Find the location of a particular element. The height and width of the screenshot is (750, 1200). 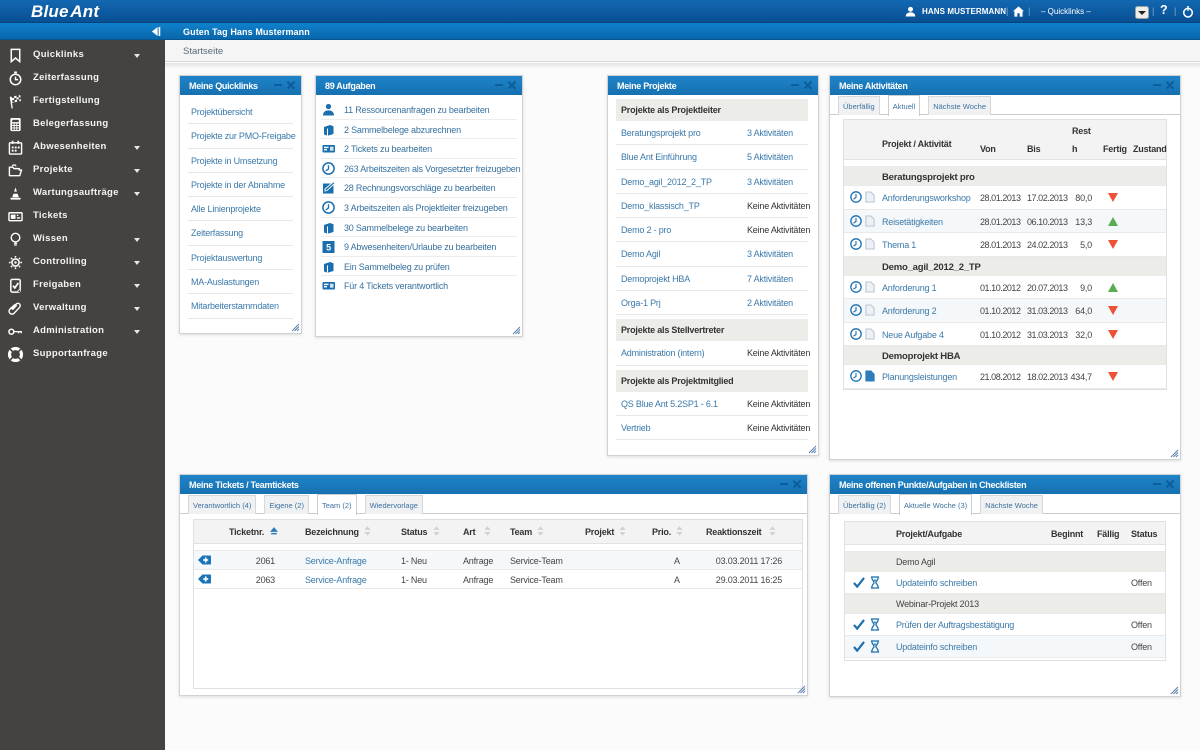

svg-text: 5 is located at coordinates (328, 248).